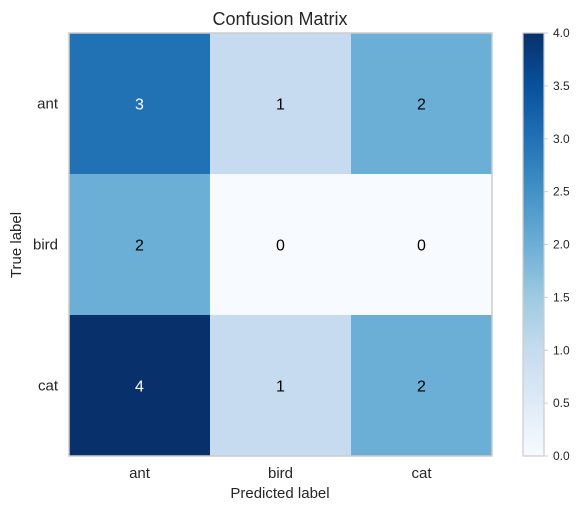 The image size is (583, 512). I want to click on x-tick-labels: ant bird cat, so click(280, 473).